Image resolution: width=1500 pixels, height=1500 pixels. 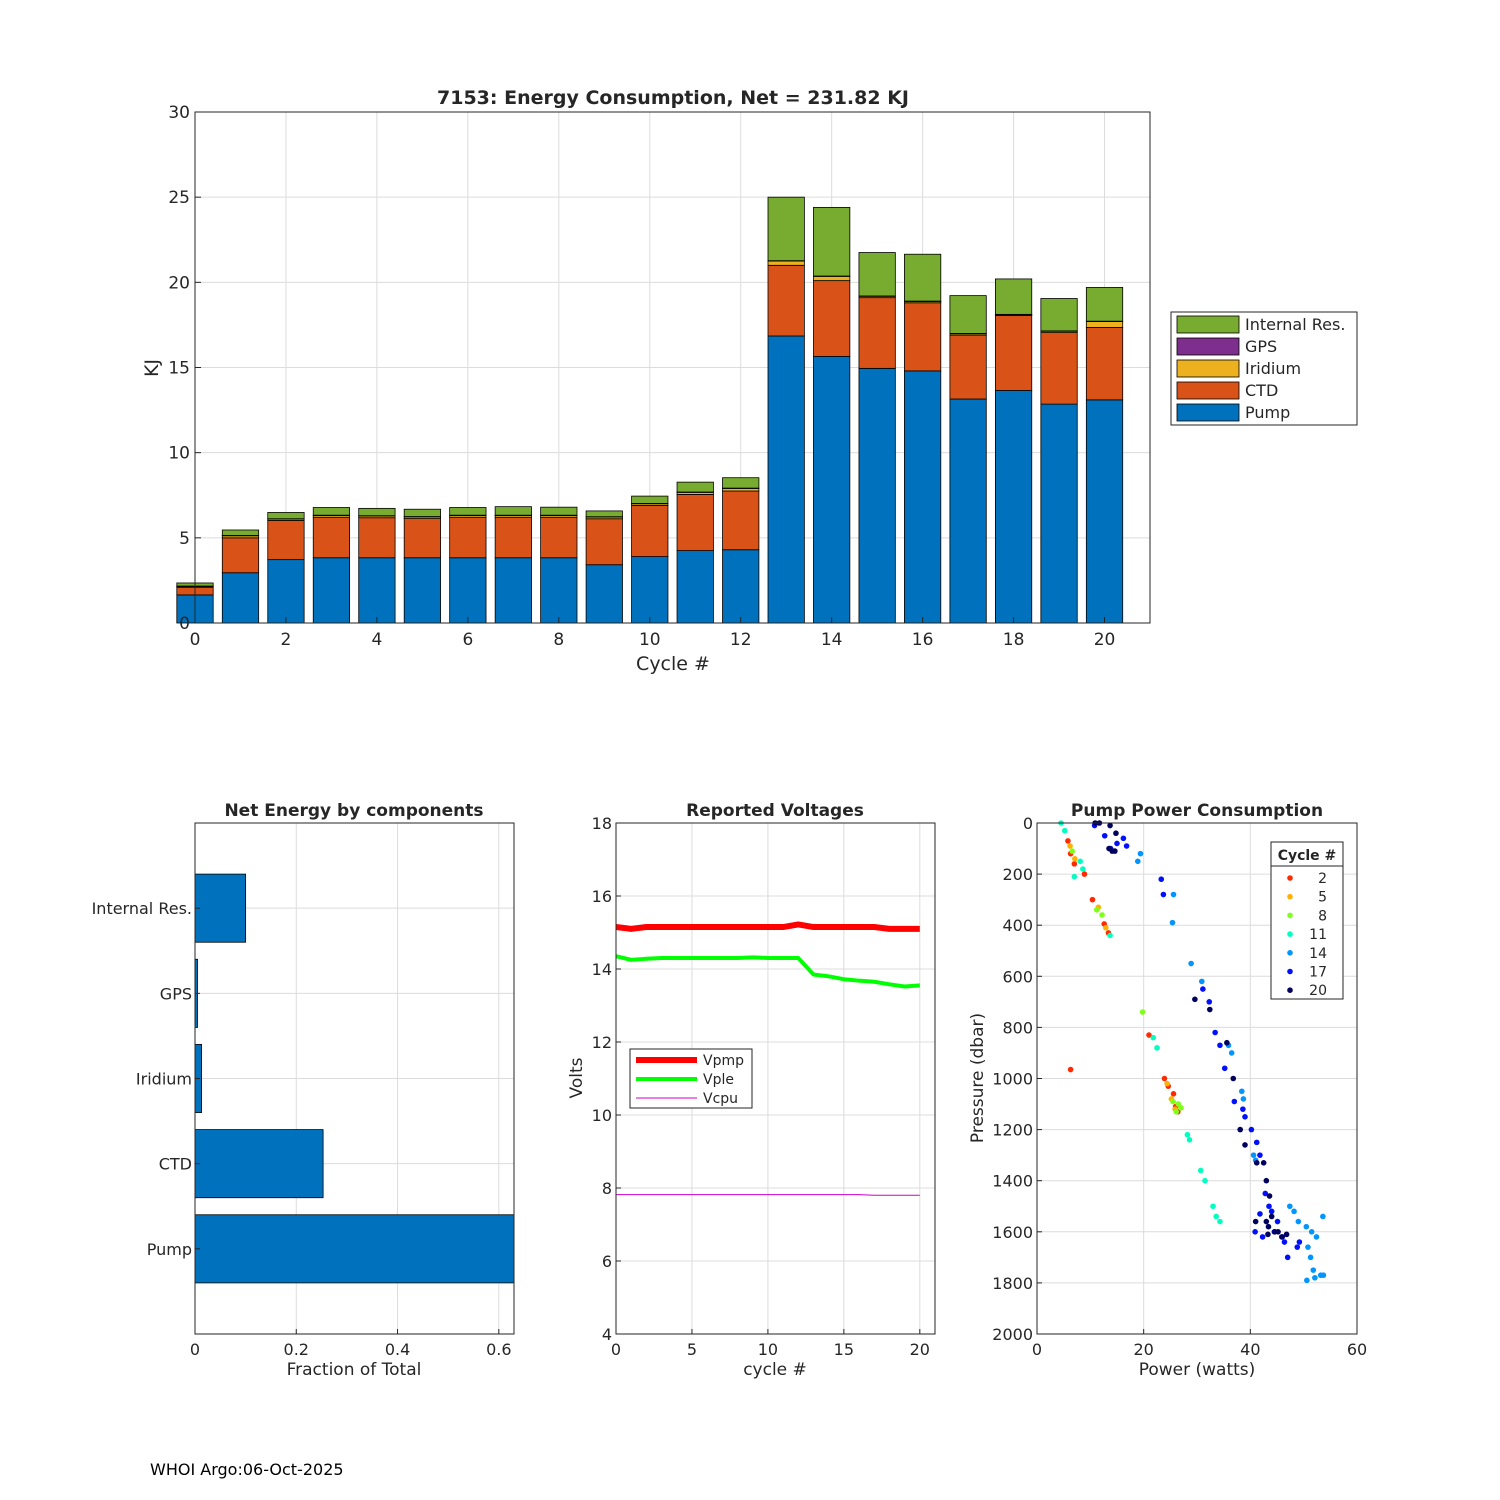 I want to click on energy-ytick-label: 10, so click(x=179, y=454).